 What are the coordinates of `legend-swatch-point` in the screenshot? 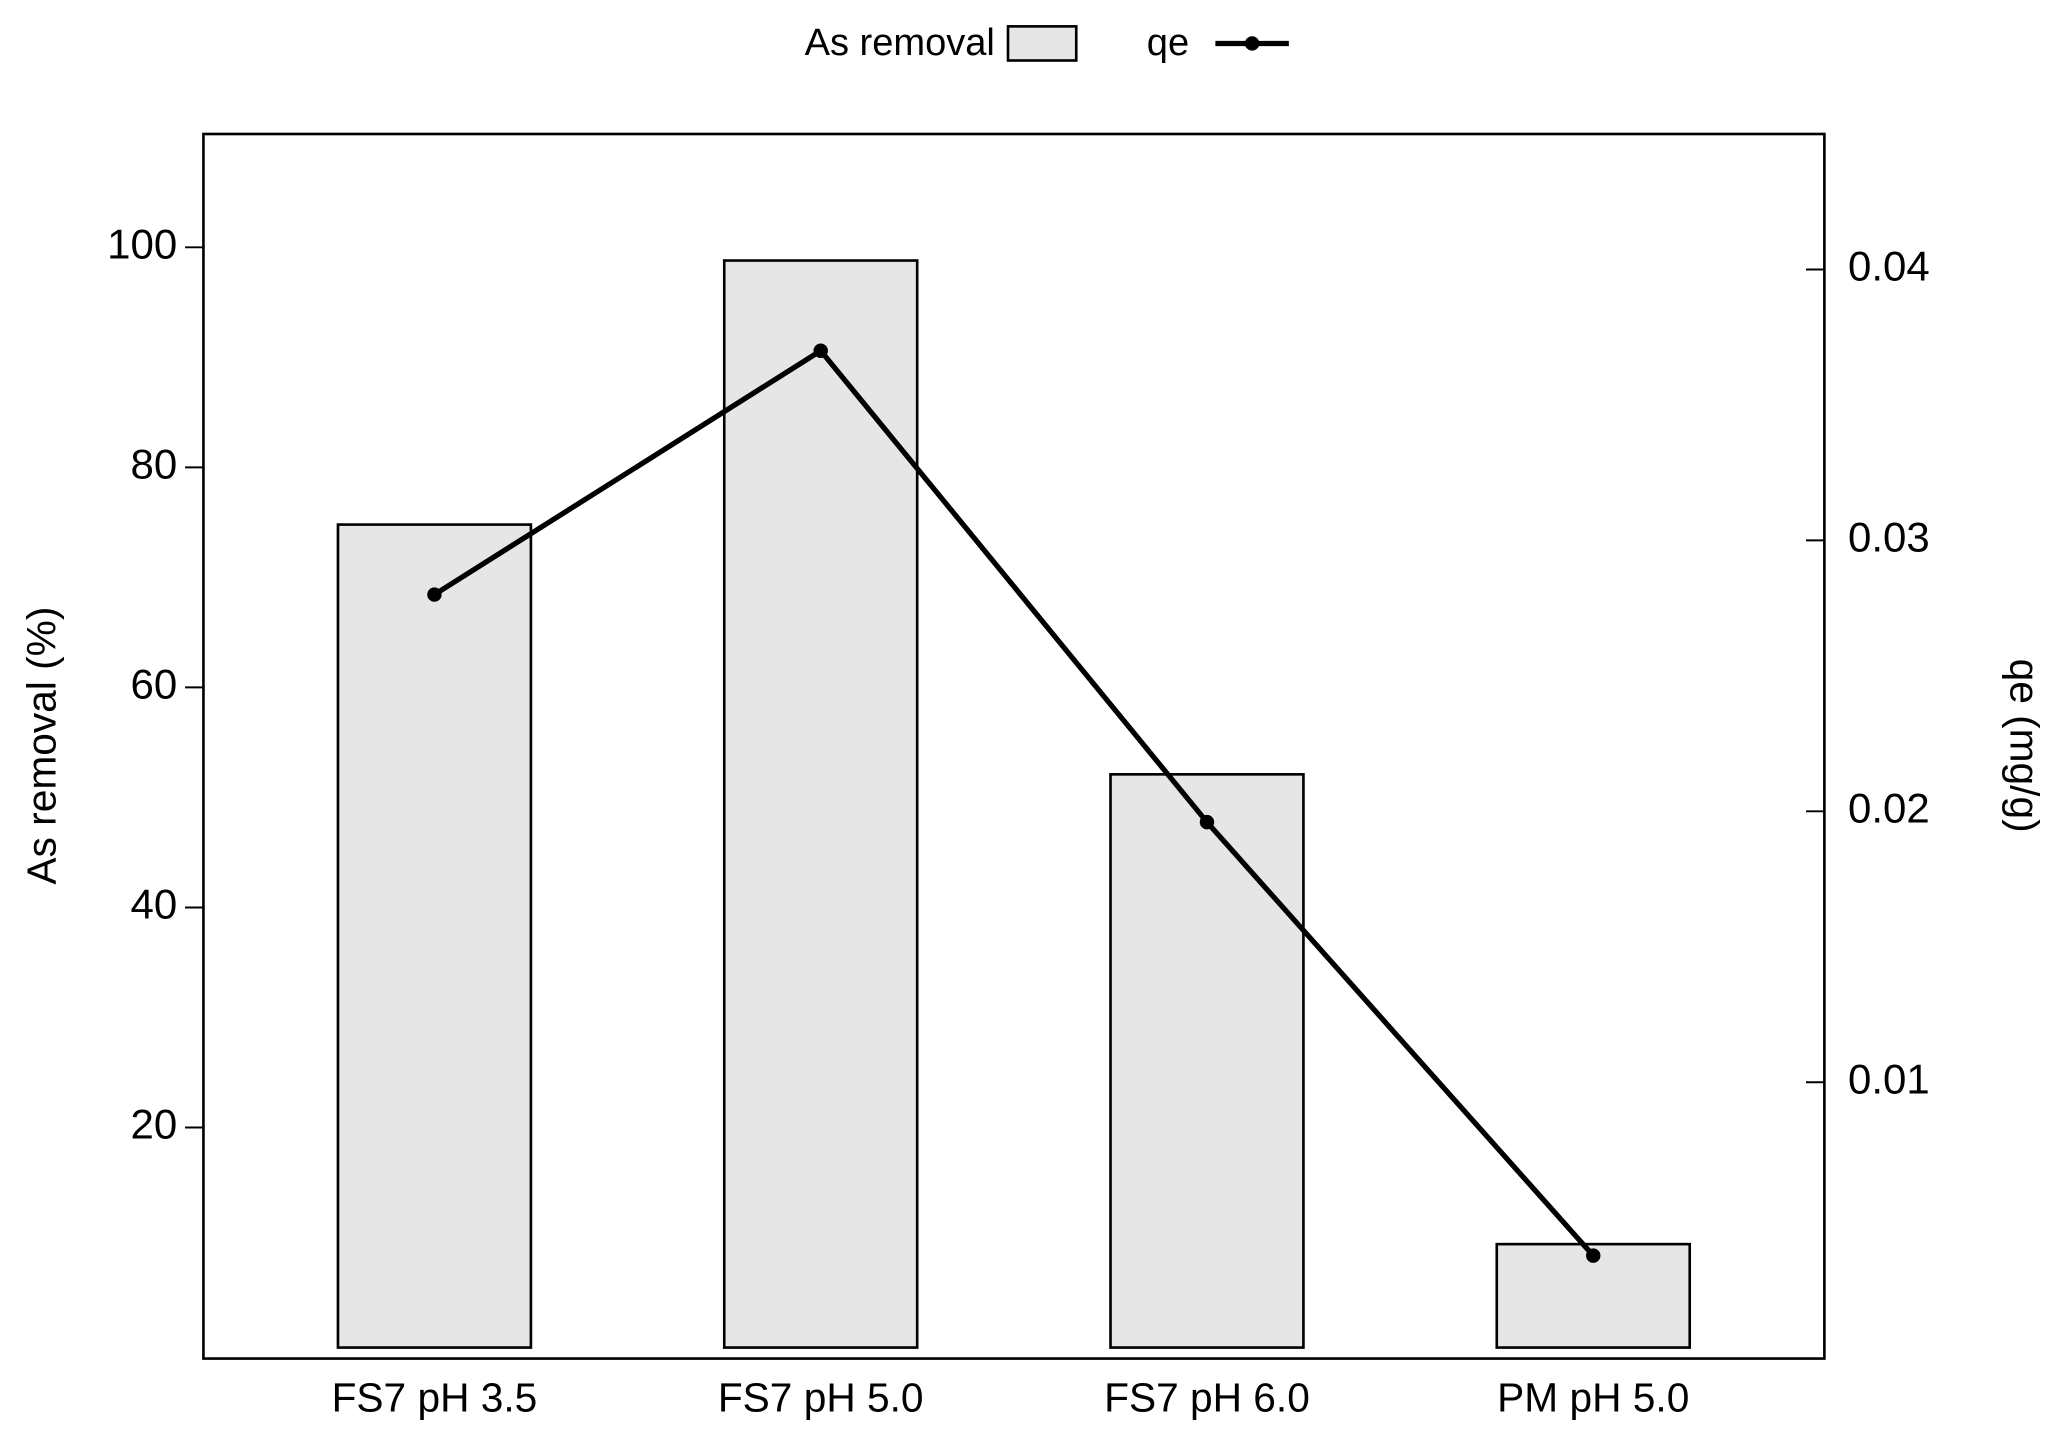 It's located at (1252, 43).